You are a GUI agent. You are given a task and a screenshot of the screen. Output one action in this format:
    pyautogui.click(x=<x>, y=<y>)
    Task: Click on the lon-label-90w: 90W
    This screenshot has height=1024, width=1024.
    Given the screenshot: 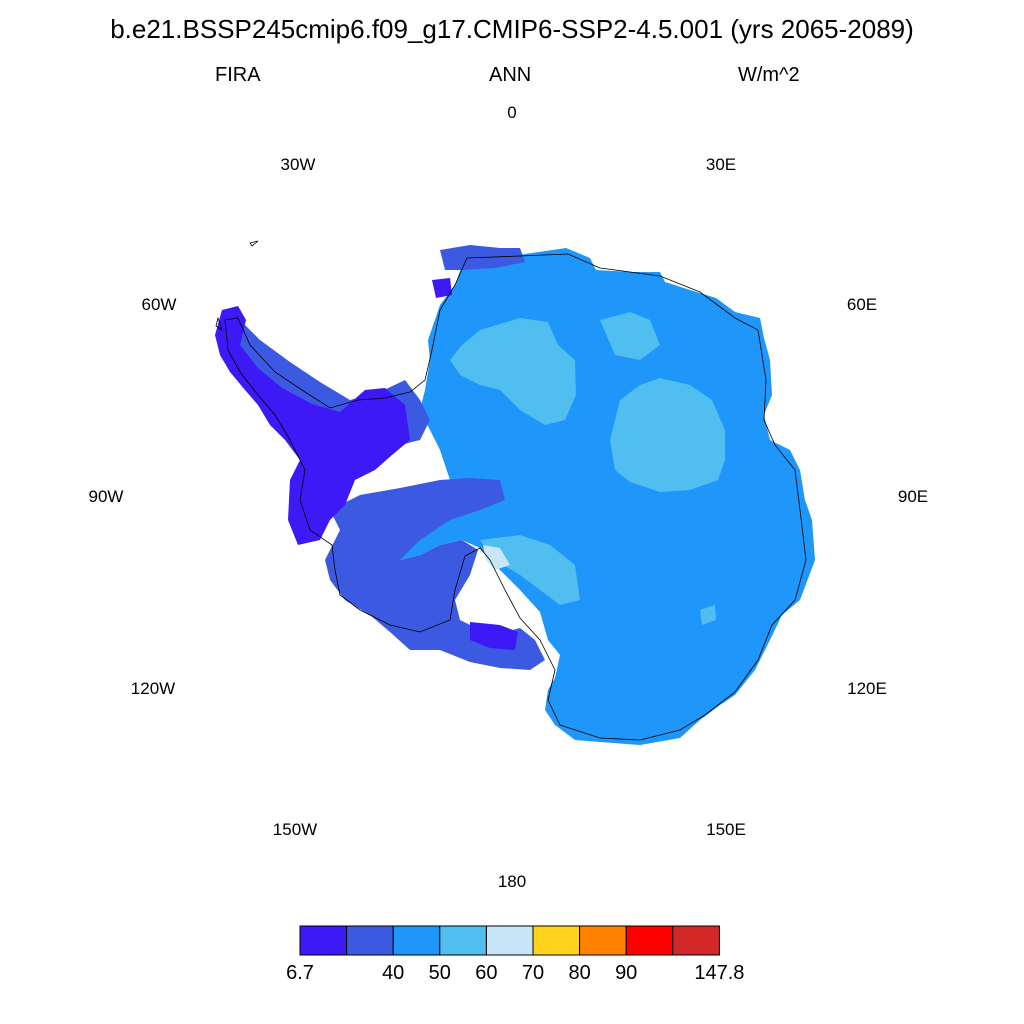 What is the action you would take?
    pyautogui.click(x=106, y=496)
    